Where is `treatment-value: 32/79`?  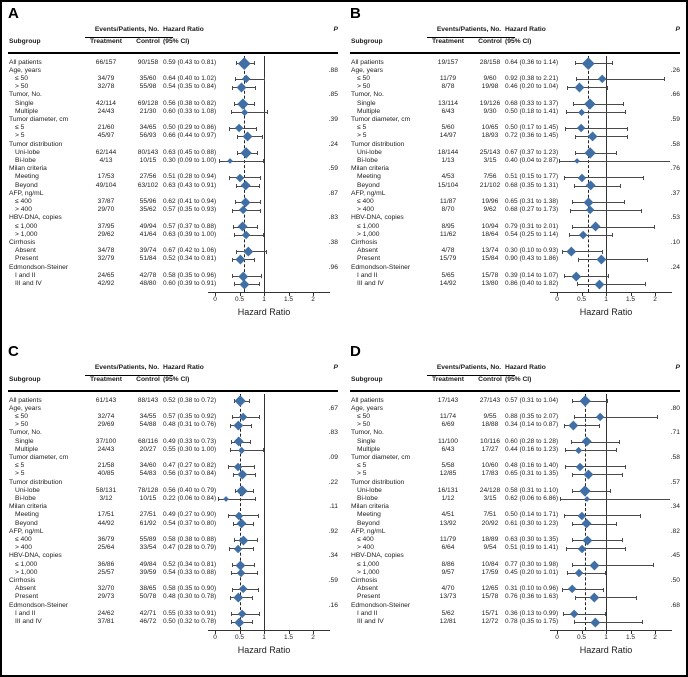 treatment-value: 32/79 is located at coordinates (106, 259).